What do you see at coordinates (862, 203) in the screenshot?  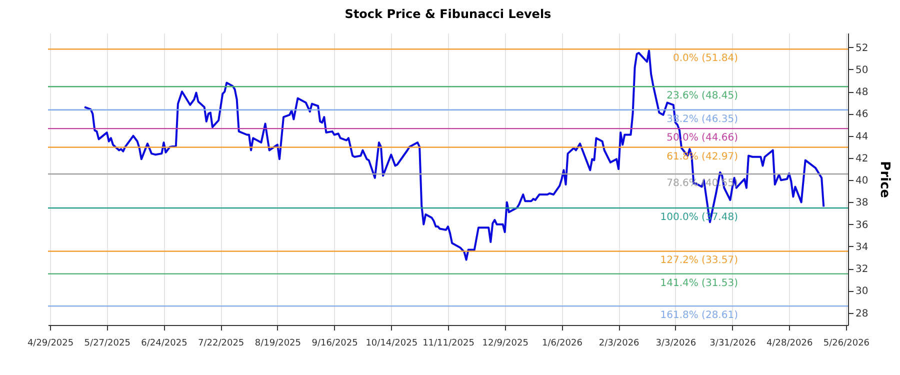 I see `y-tick-label: 38` at bounding box center [862, 203].